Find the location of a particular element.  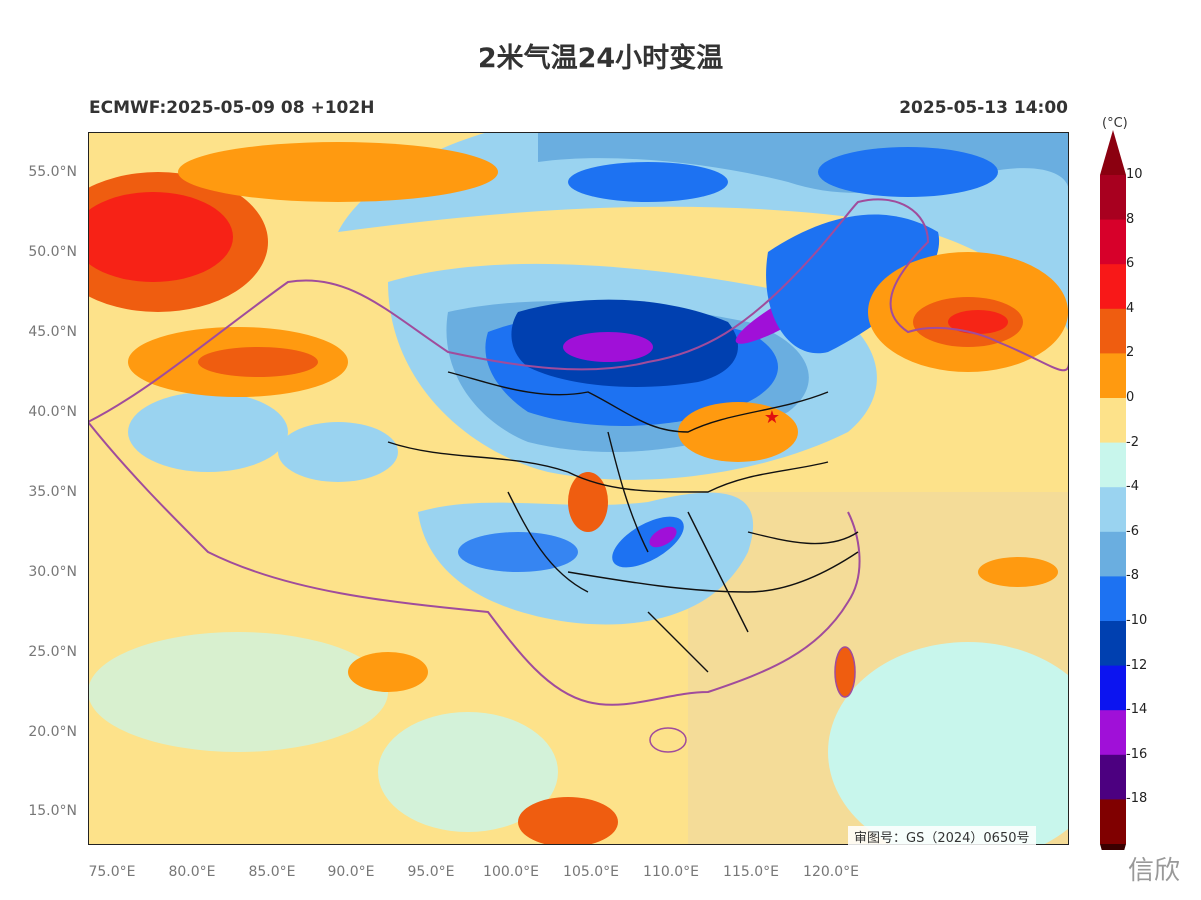

red-star-marker: ★ is located at coordinates (772, 417).